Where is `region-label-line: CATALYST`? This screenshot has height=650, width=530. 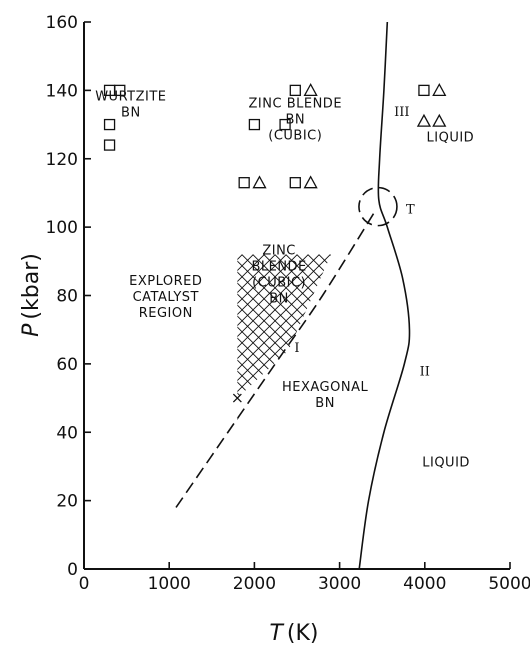
region-label-line: CATALYST is located at coordinates (166, 297).